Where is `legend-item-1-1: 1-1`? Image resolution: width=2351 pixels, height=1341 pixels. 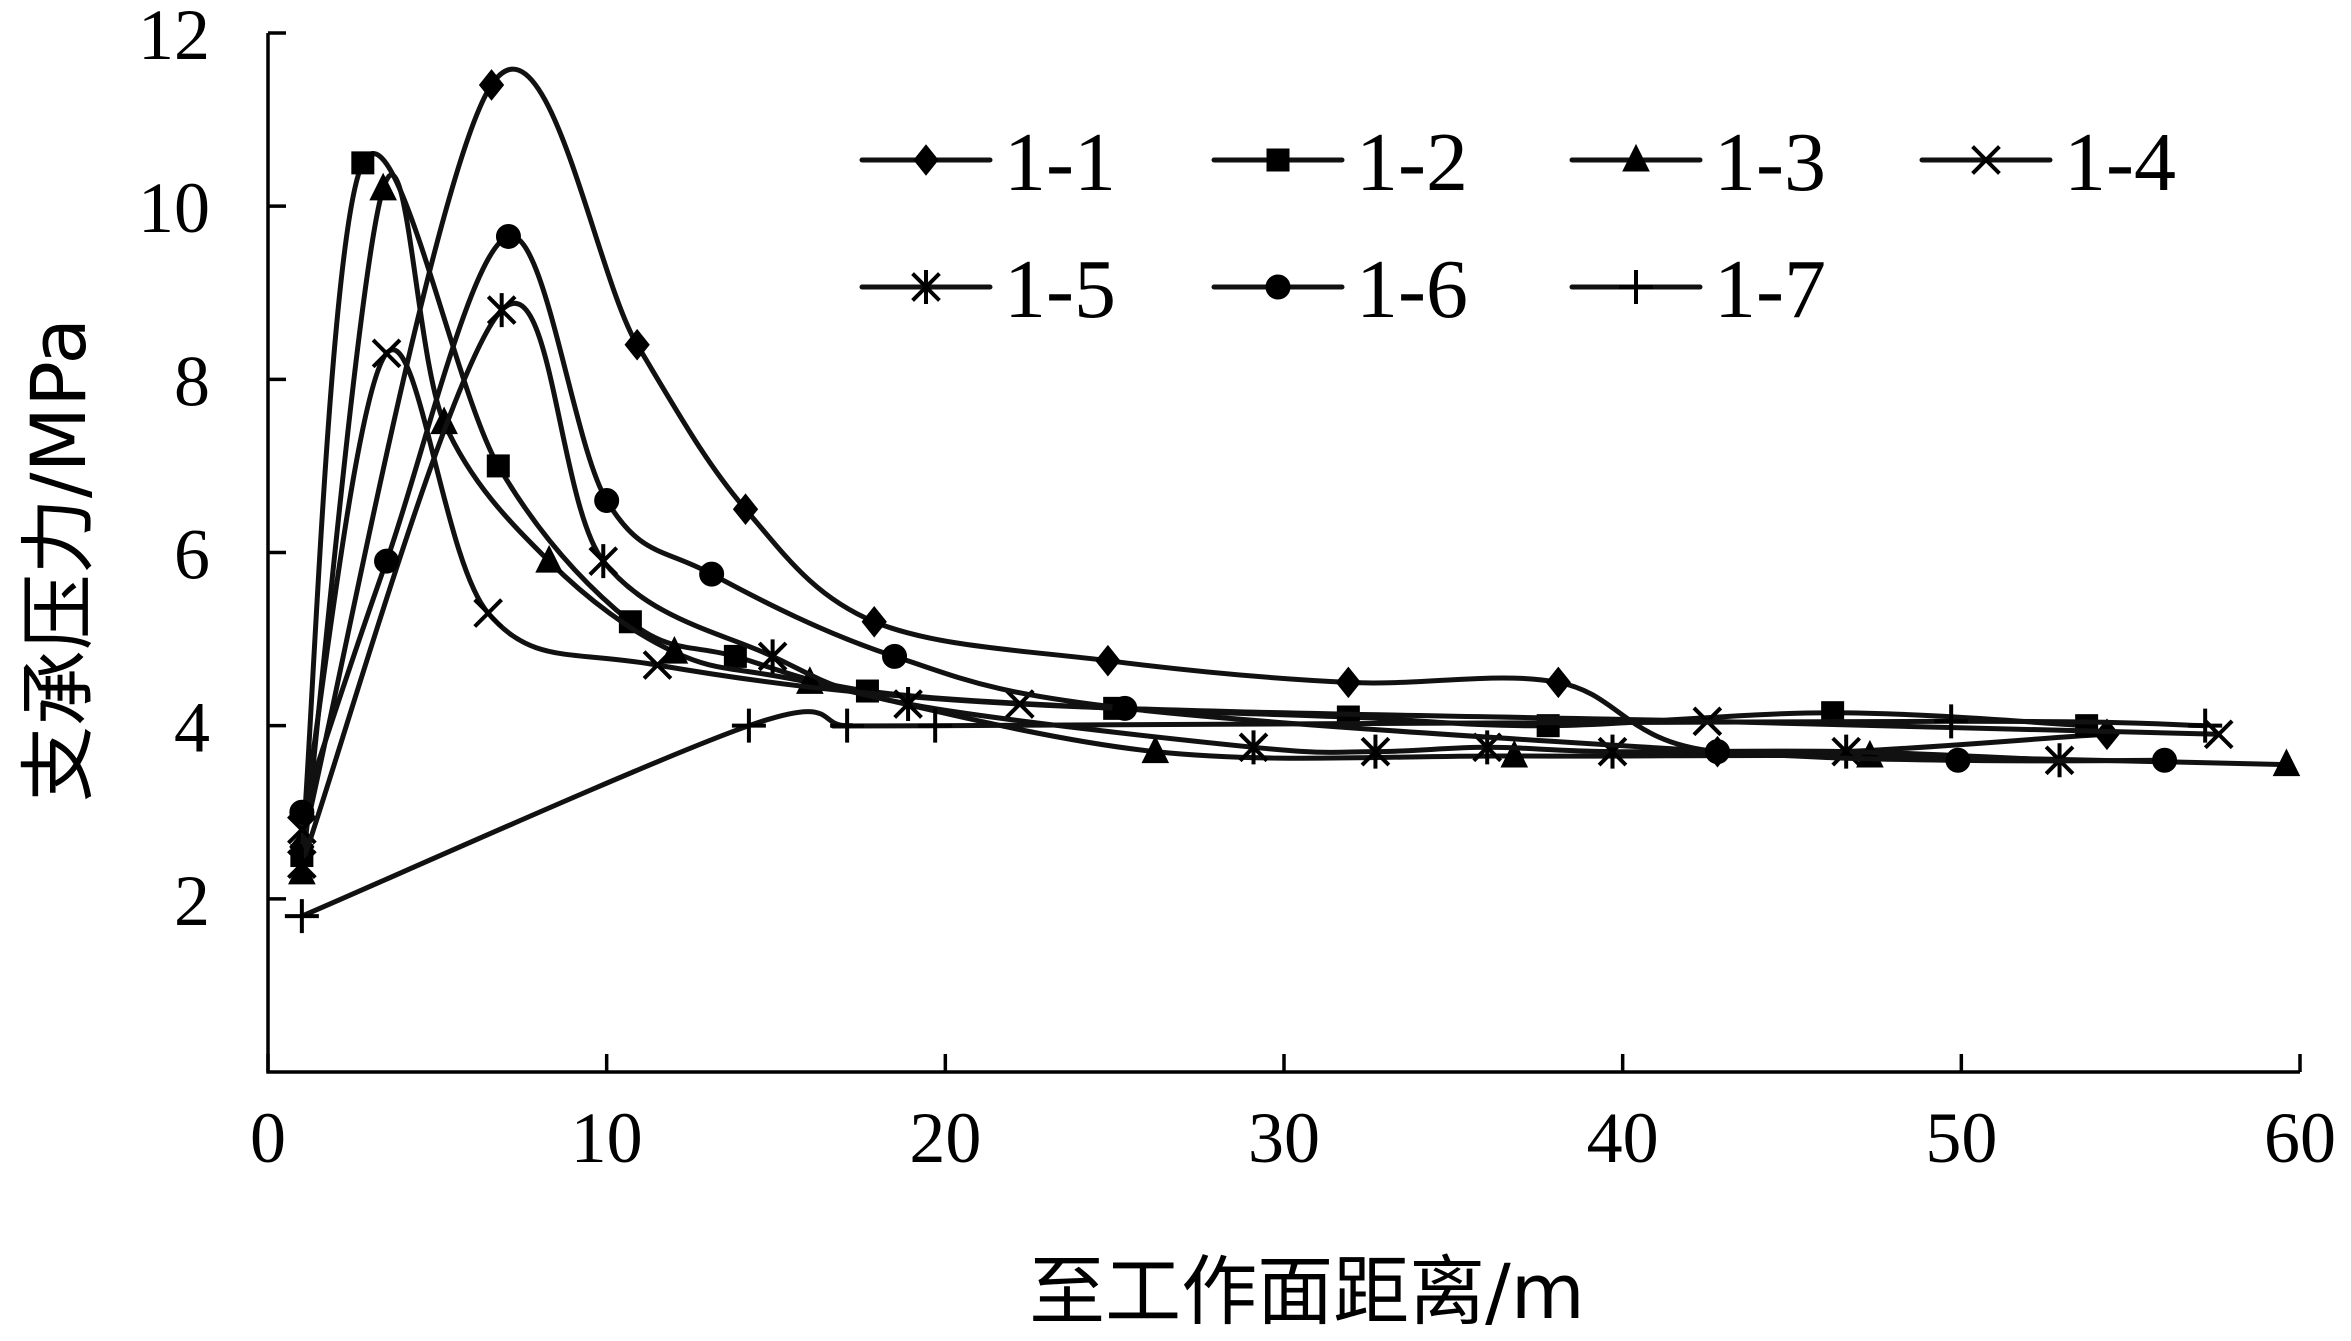 legend-item-1-1: 1-1 is located at coordinates (987, 162).